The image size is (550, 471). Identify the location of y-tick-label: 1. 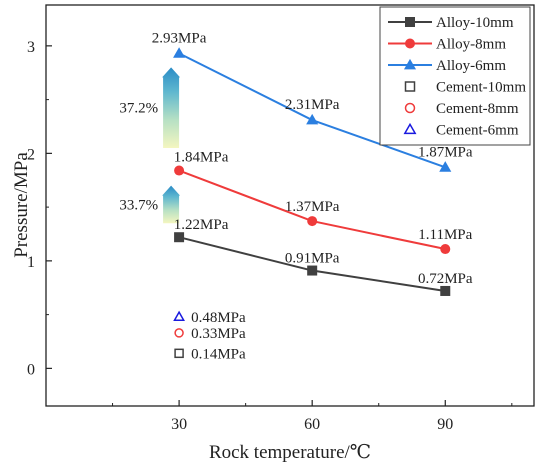
(31, 262).